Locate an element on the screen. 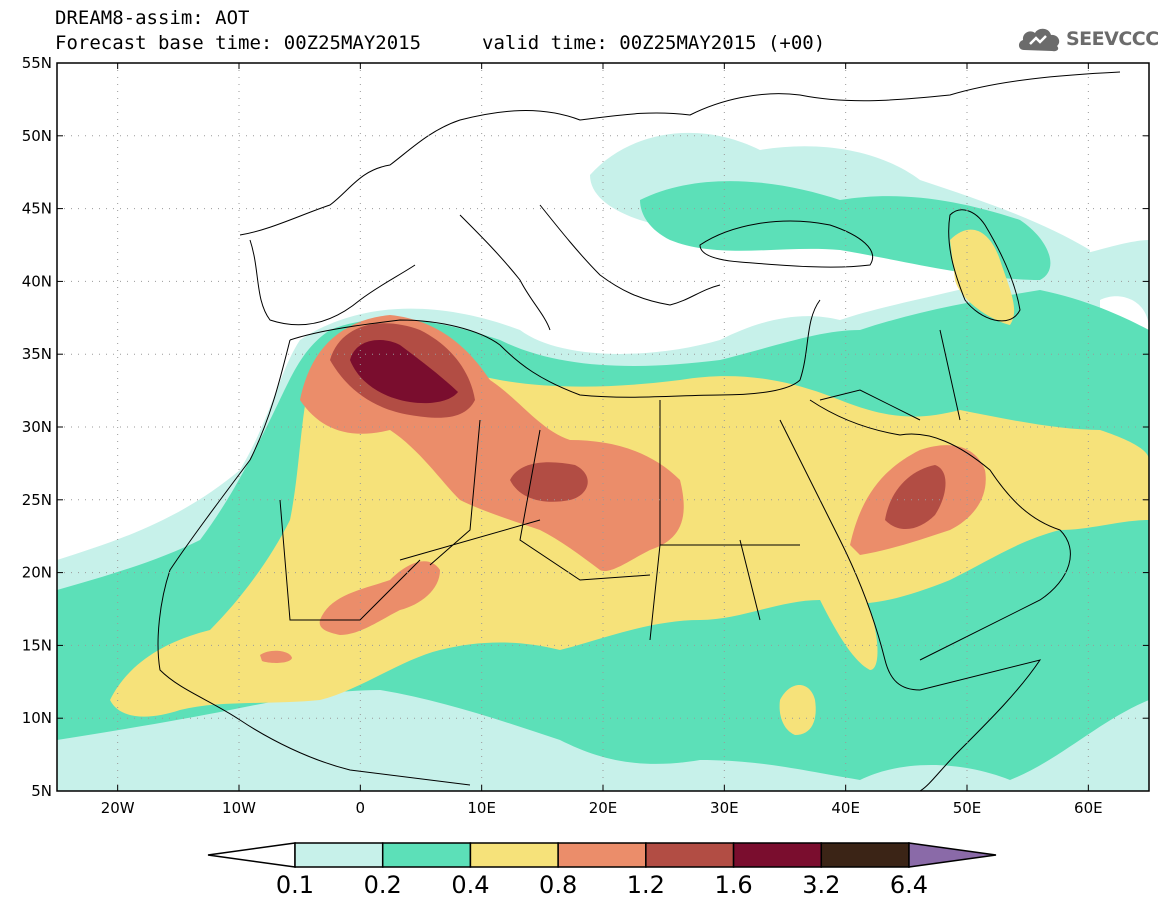  aot-band-0.4-caspian is located at coordinates (982, 277).